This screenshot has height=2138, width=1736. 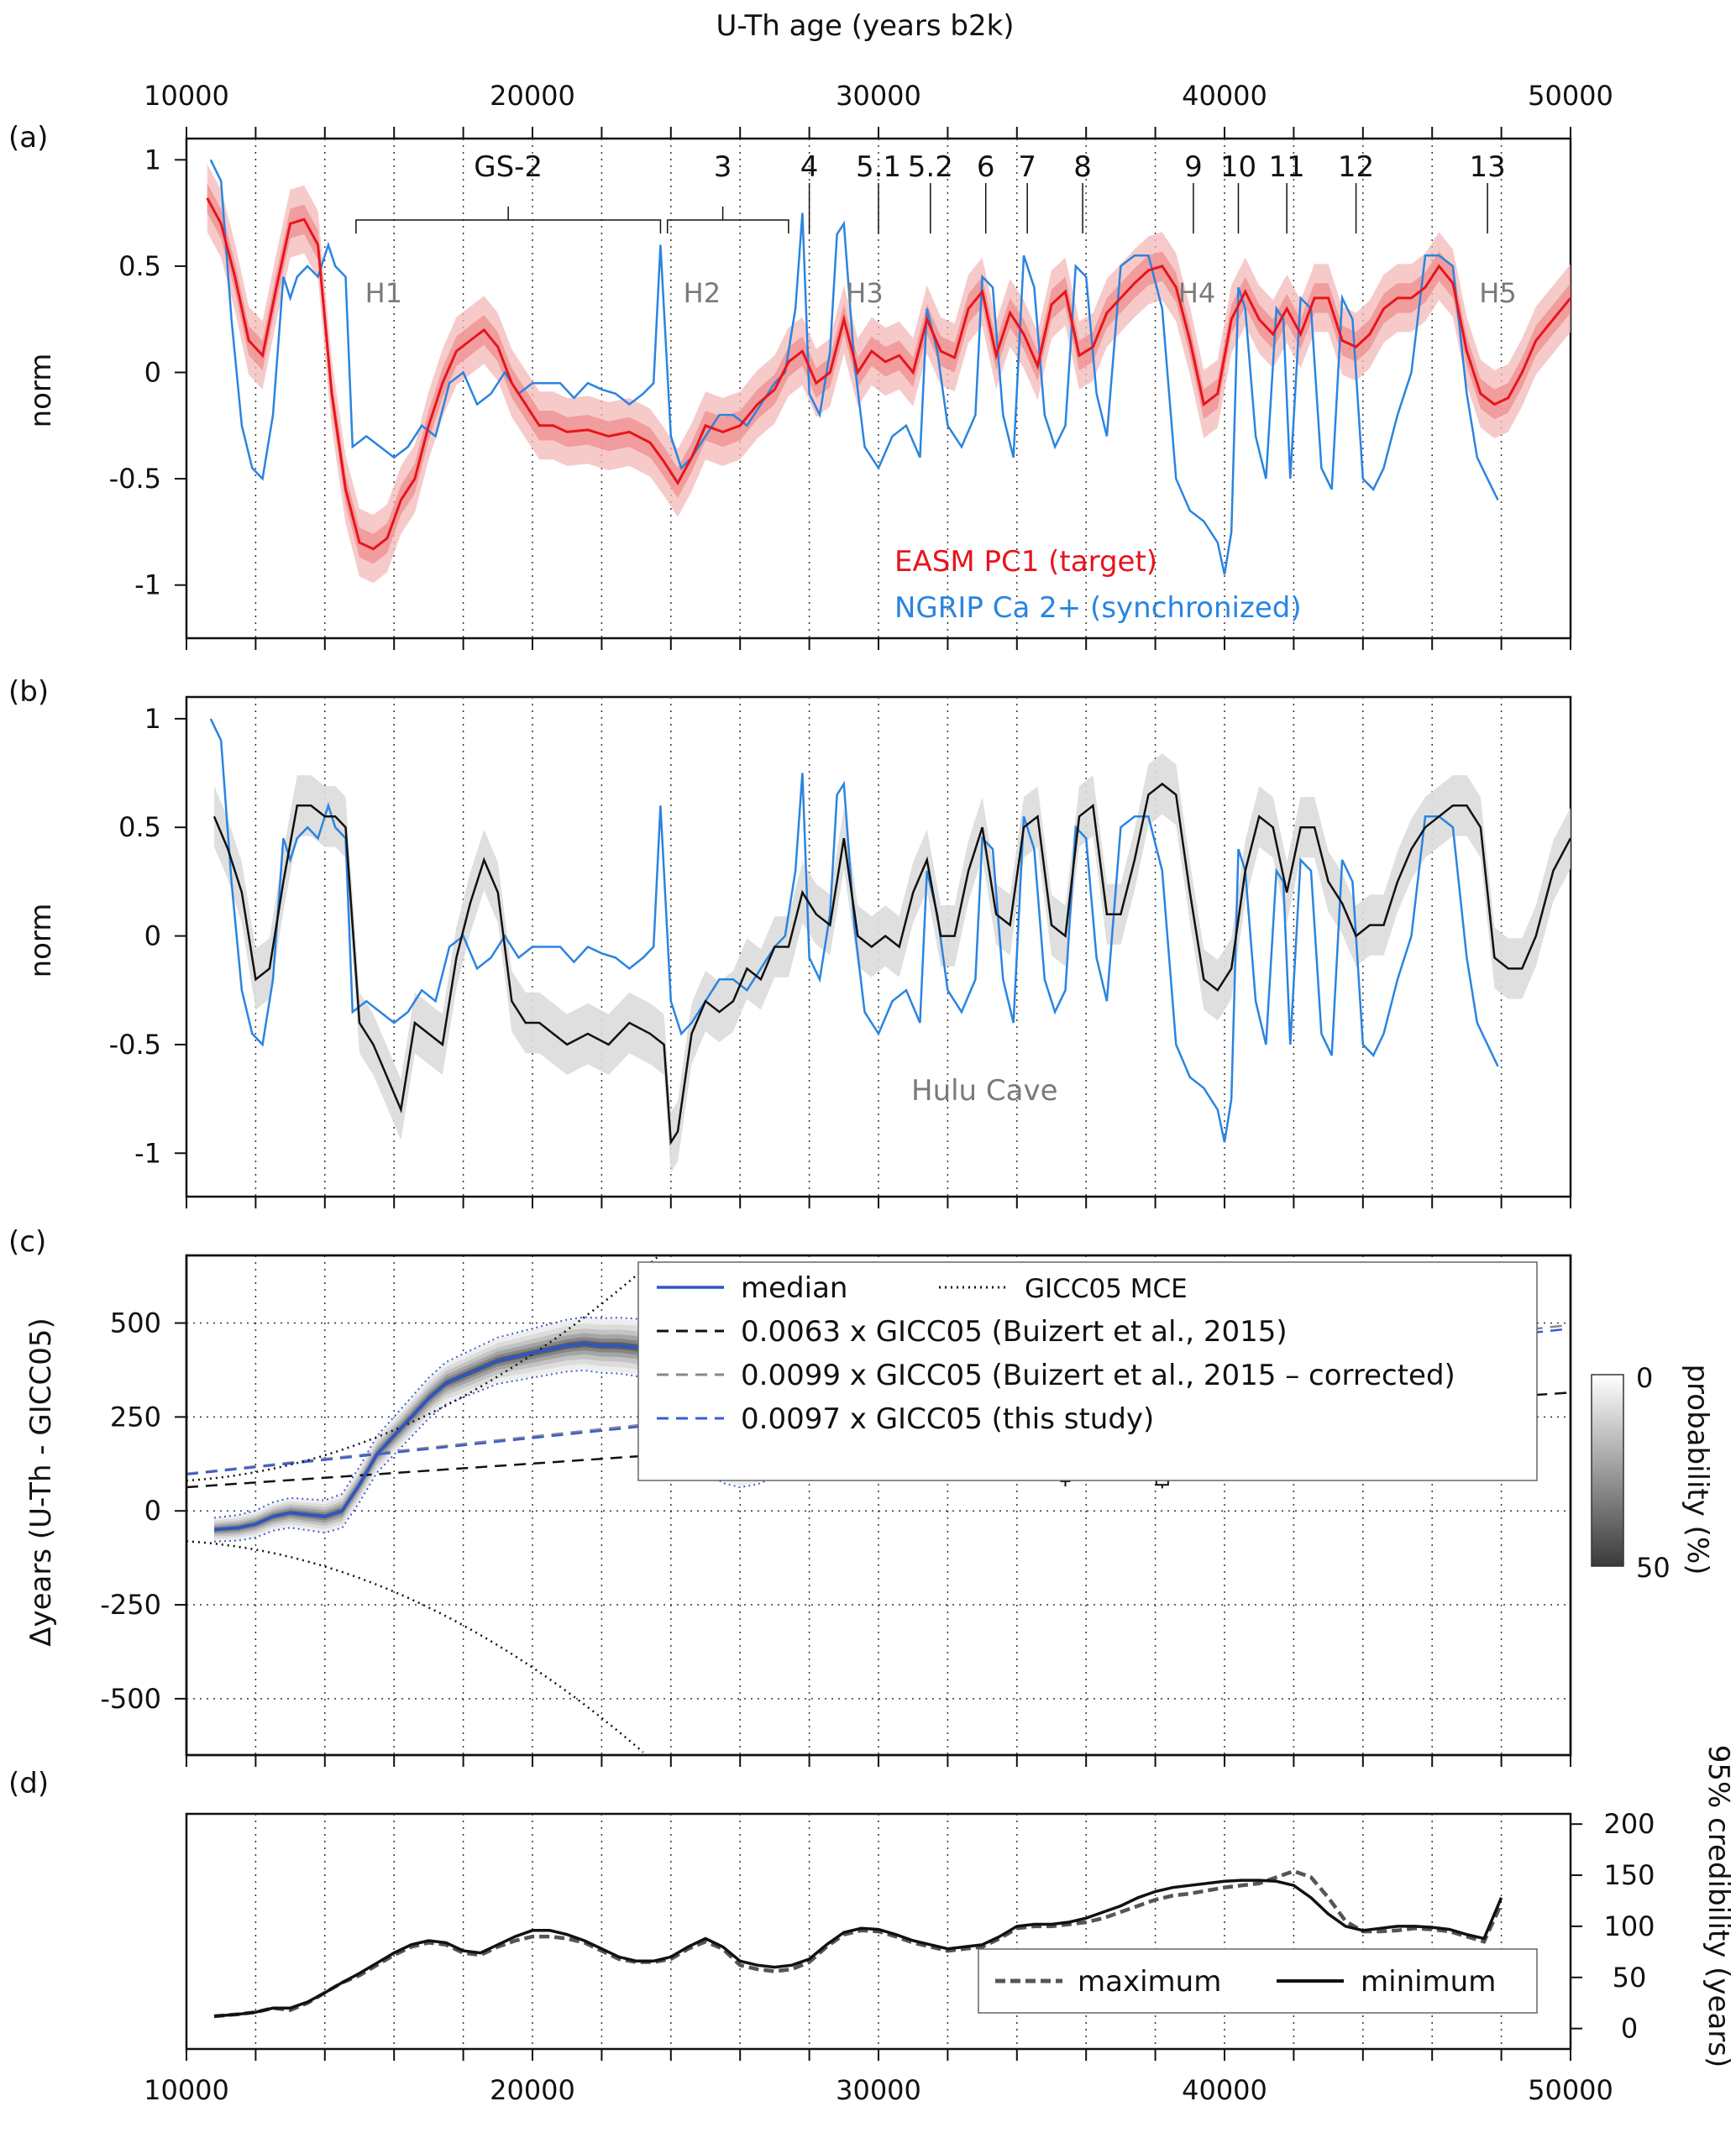 I want to click on y-tick-label: 100, so click(x=1629, y=1926).